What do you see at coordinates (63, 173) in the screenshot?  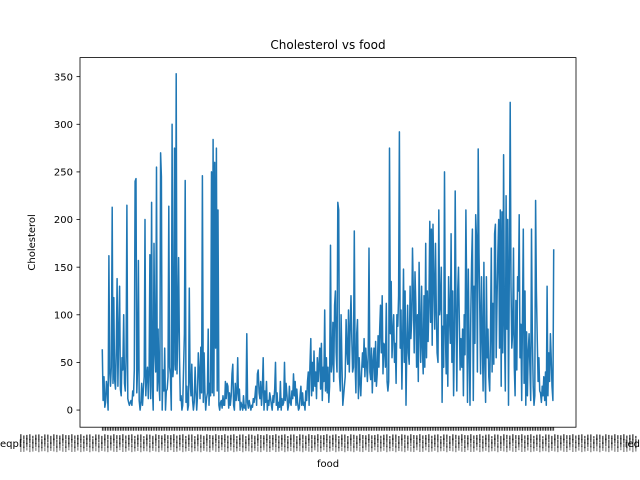 I see `y-tick-label: 250` at bounding box center [63, 173].